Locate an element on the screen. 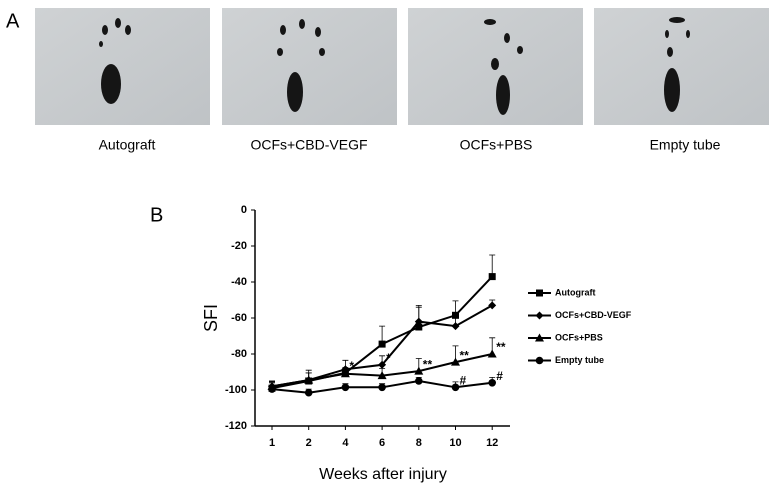  x-tick-label: 6 is located at coordinates (382, 443).